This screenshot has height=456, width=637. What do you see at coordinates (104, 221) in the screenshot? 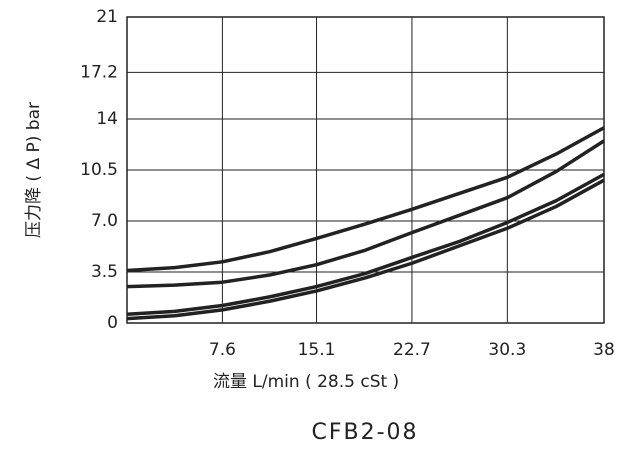
I see `y-tick-label: 7.0` at bounding box center [104, 221].